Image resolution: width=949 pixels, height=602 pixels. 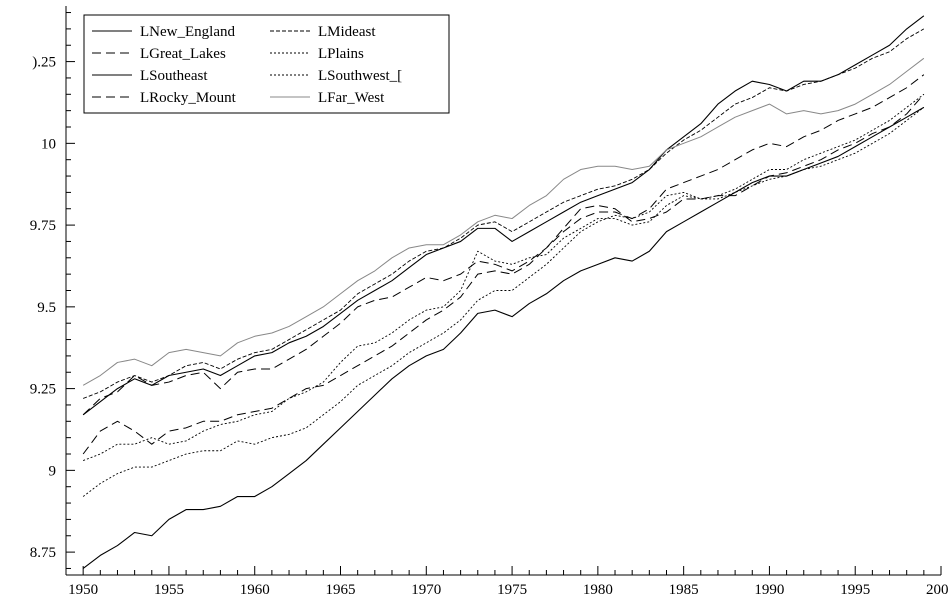 I want to click on y-tick-label: 9.5, so click(x=46, y=308).